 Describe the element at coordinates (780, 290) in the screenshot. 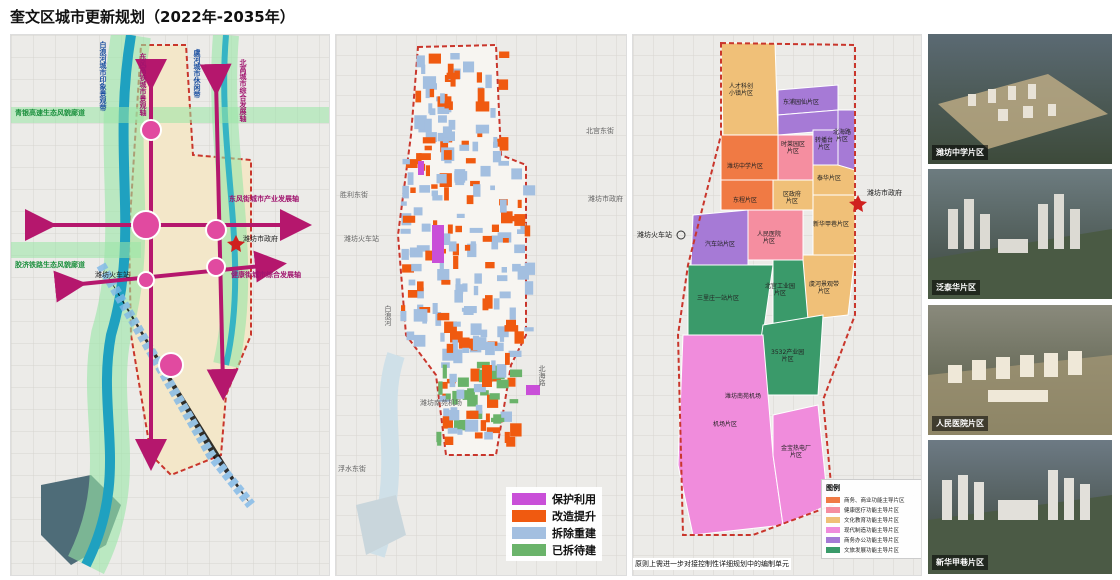

I see `zone-label: 北宫工业园 片区` at that location.